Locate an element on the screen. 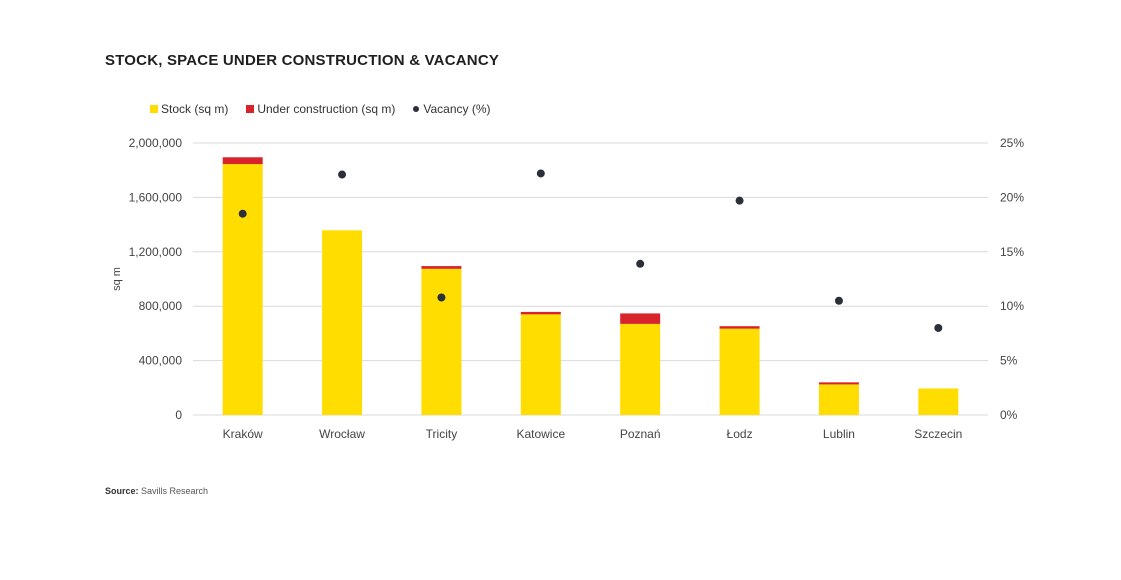  legend-item-vacancy: Vacancy (%) is located at coordinates (452, 109).